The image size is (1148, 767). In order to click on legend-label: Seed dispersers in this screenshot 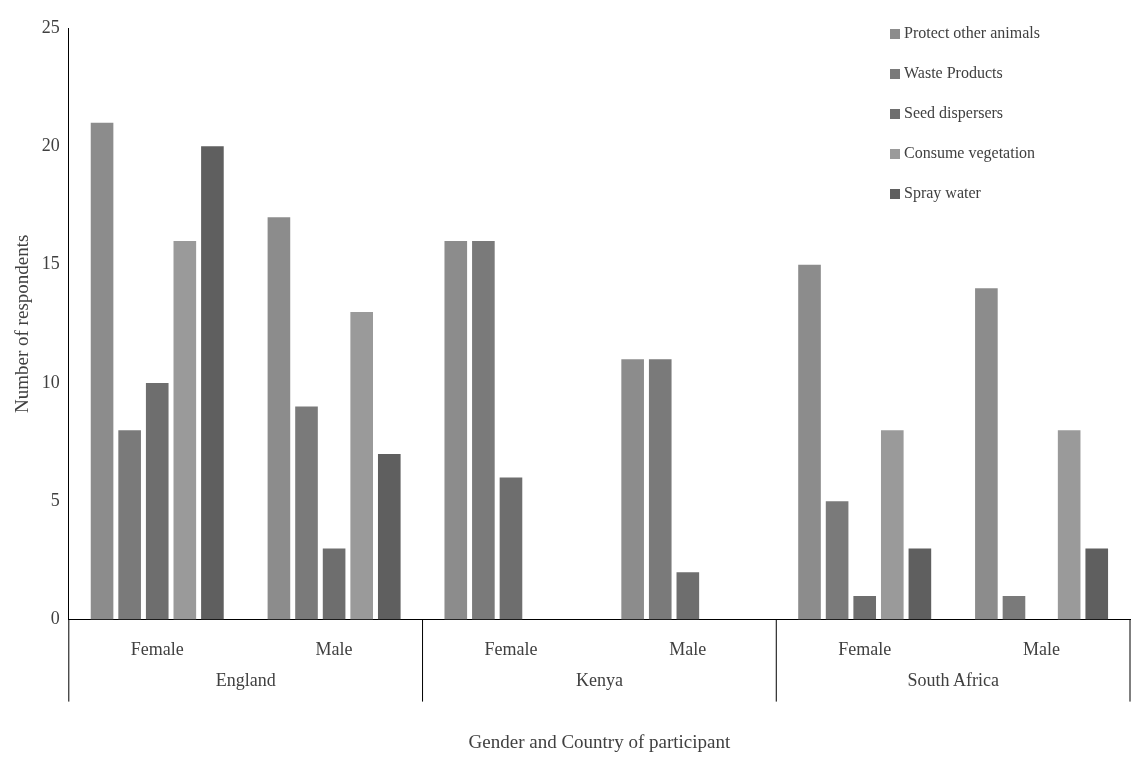, I will do `click(954, 113)`.